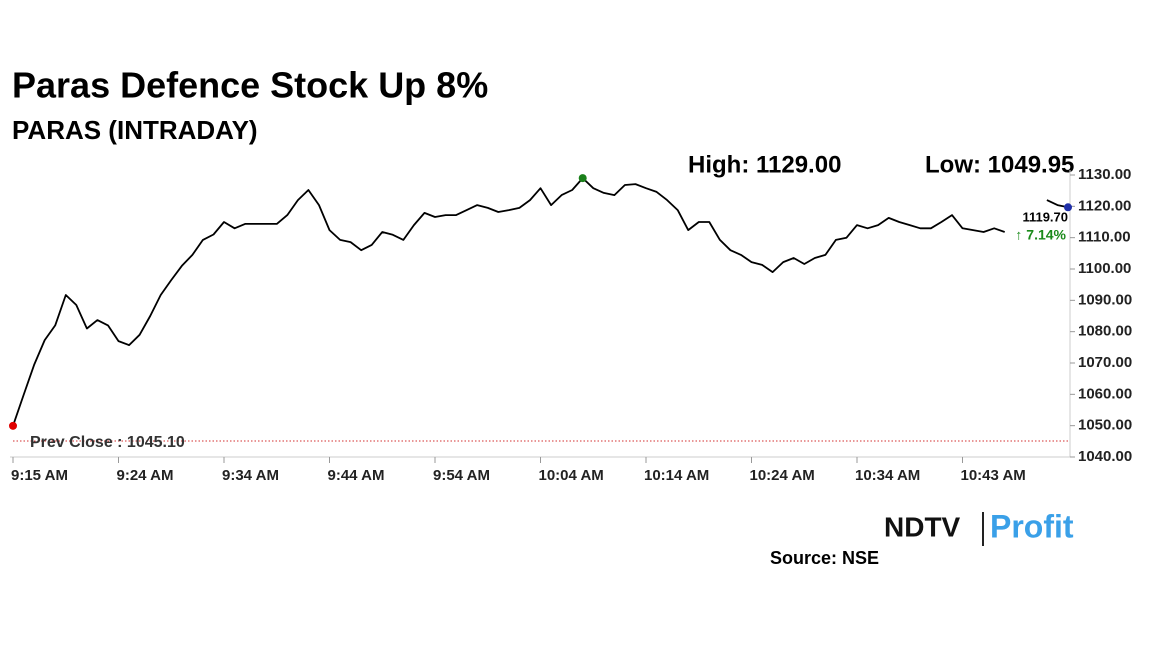 This screenshot has width=1152, height=648. What do you see at coordinates (135, 130) in the screenshot?
I see `chart-subtitle: PARAS (INTRADAY)` at bounding box center [135, 130].